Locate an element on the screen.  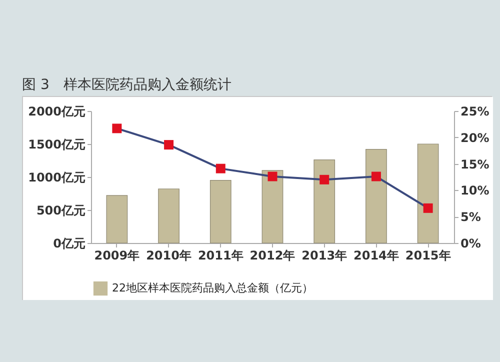
y2-tick-label: 20% is located at coordinates (475, 137).